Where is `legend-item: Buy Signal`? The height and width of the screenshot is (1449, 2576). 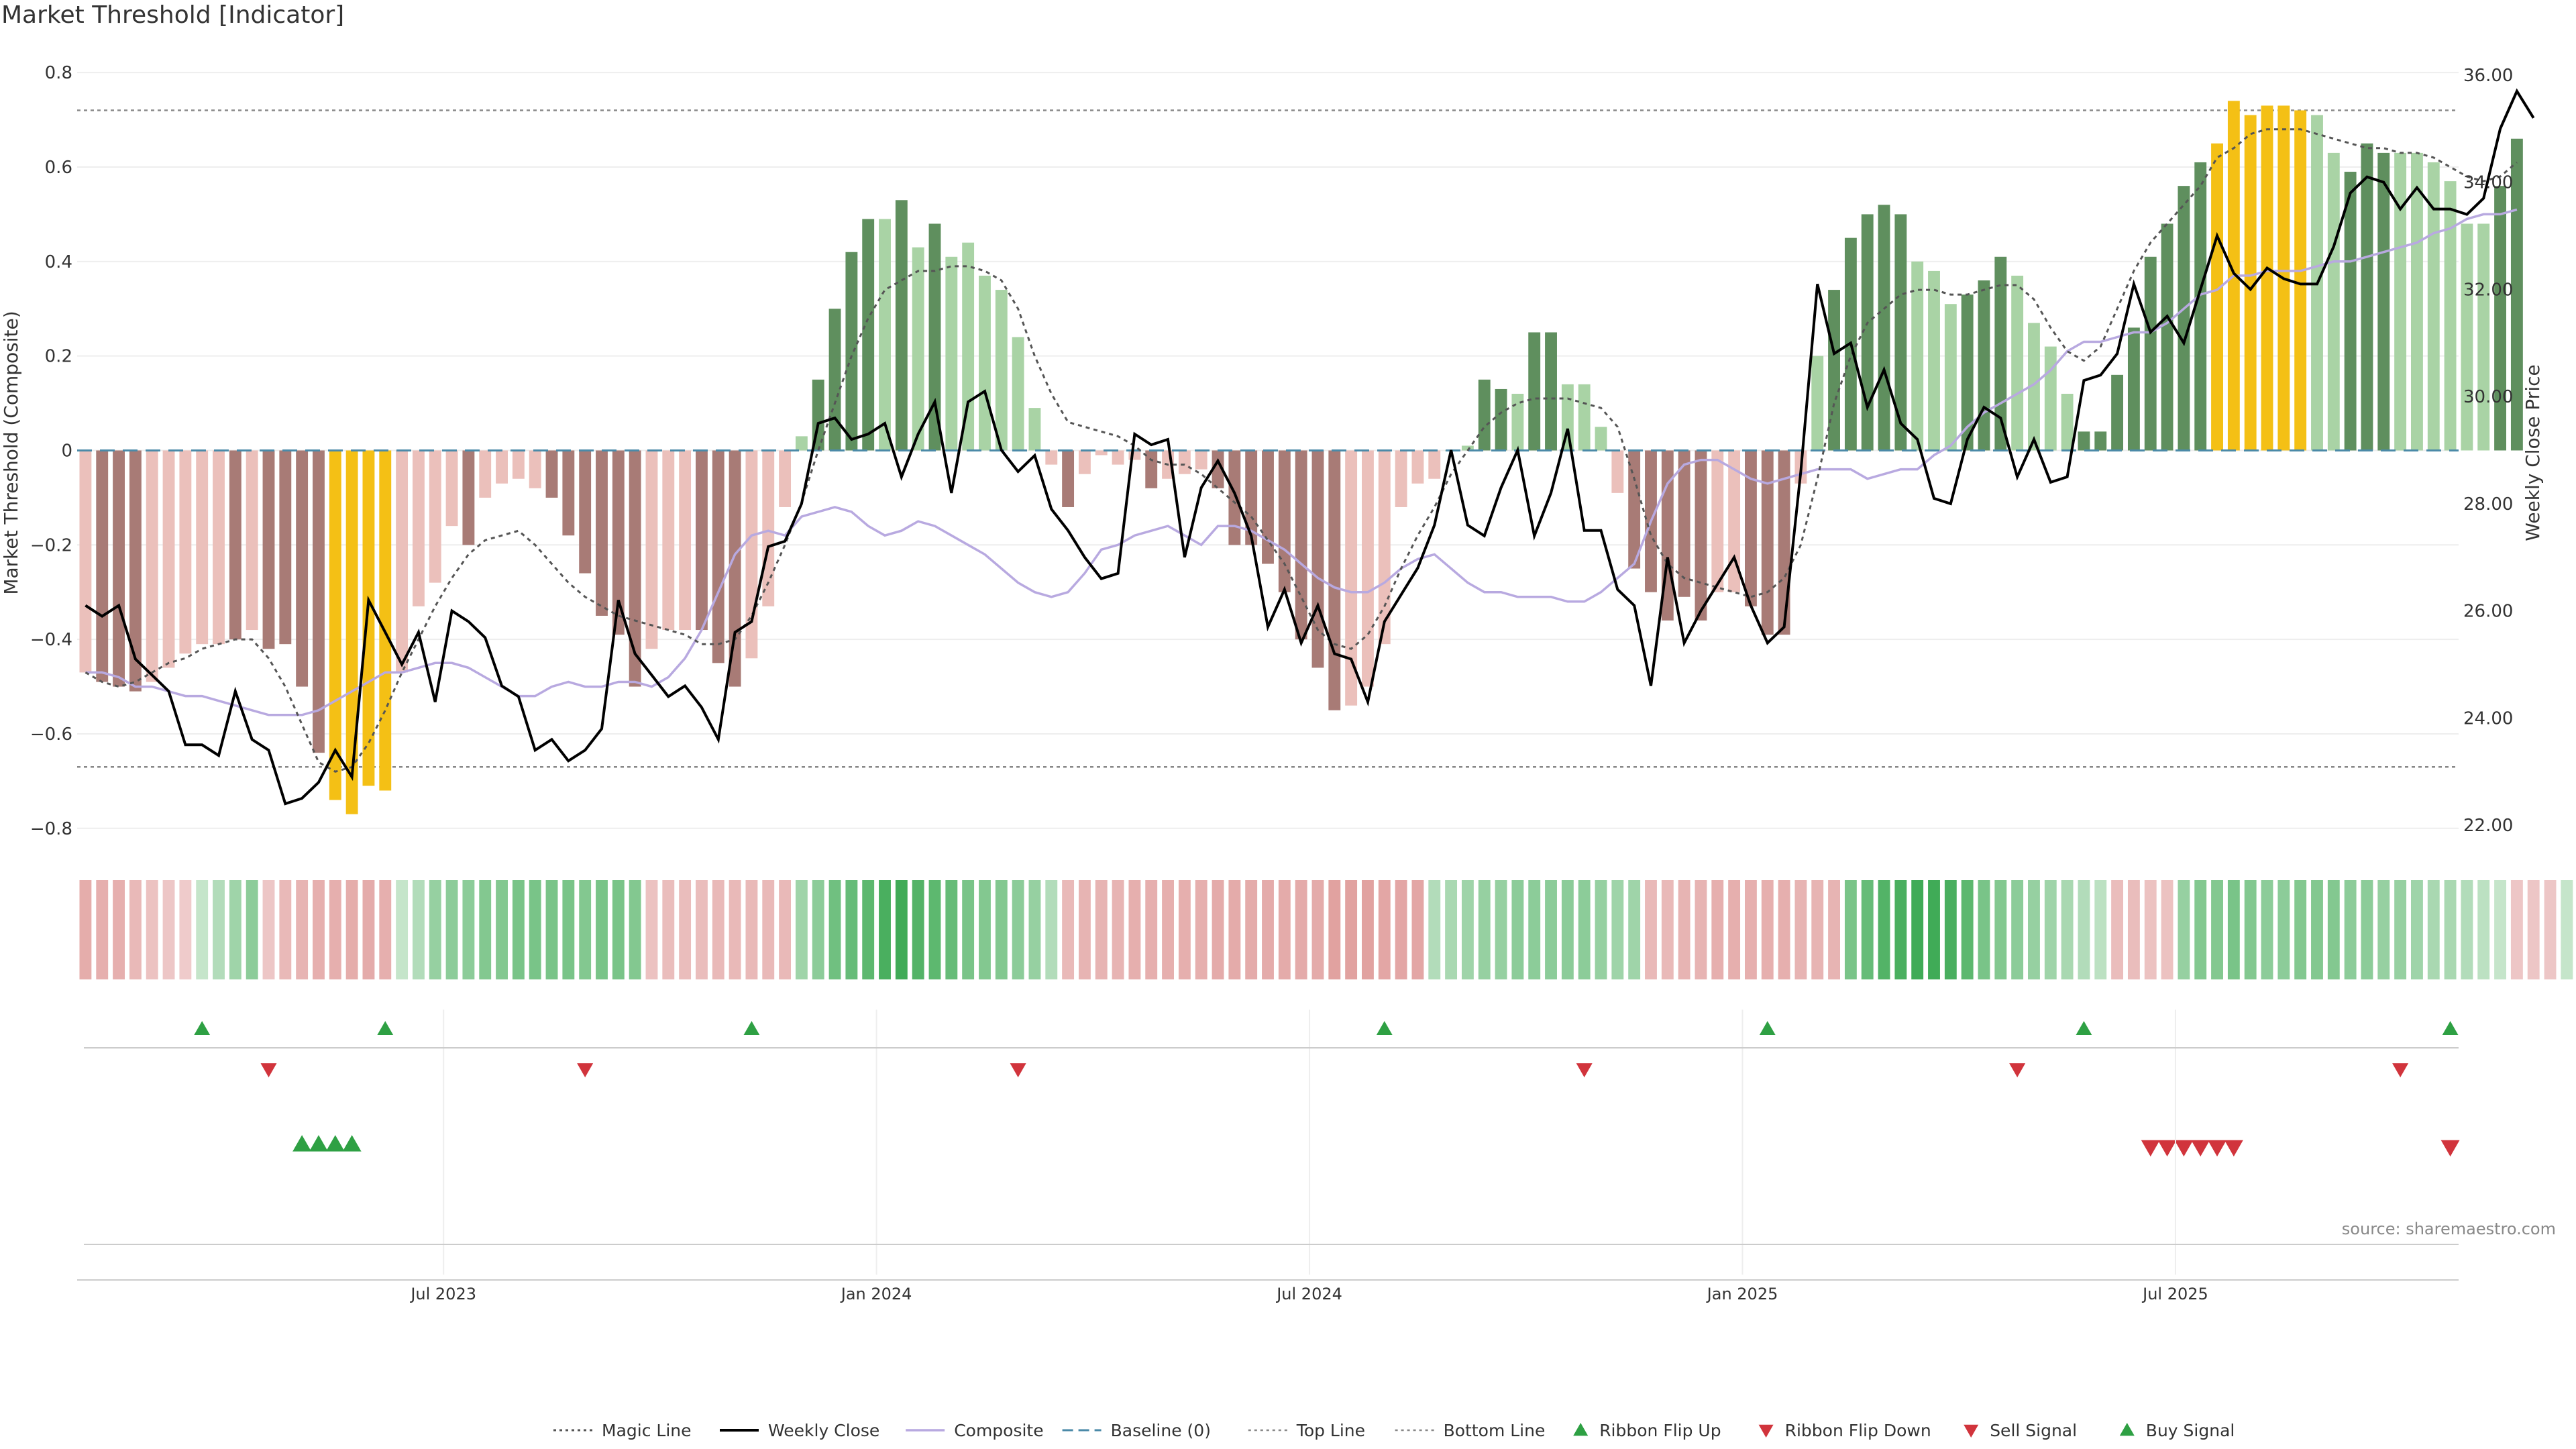
legend-item: Buy Signal is located at coordinates (2190, 1430).